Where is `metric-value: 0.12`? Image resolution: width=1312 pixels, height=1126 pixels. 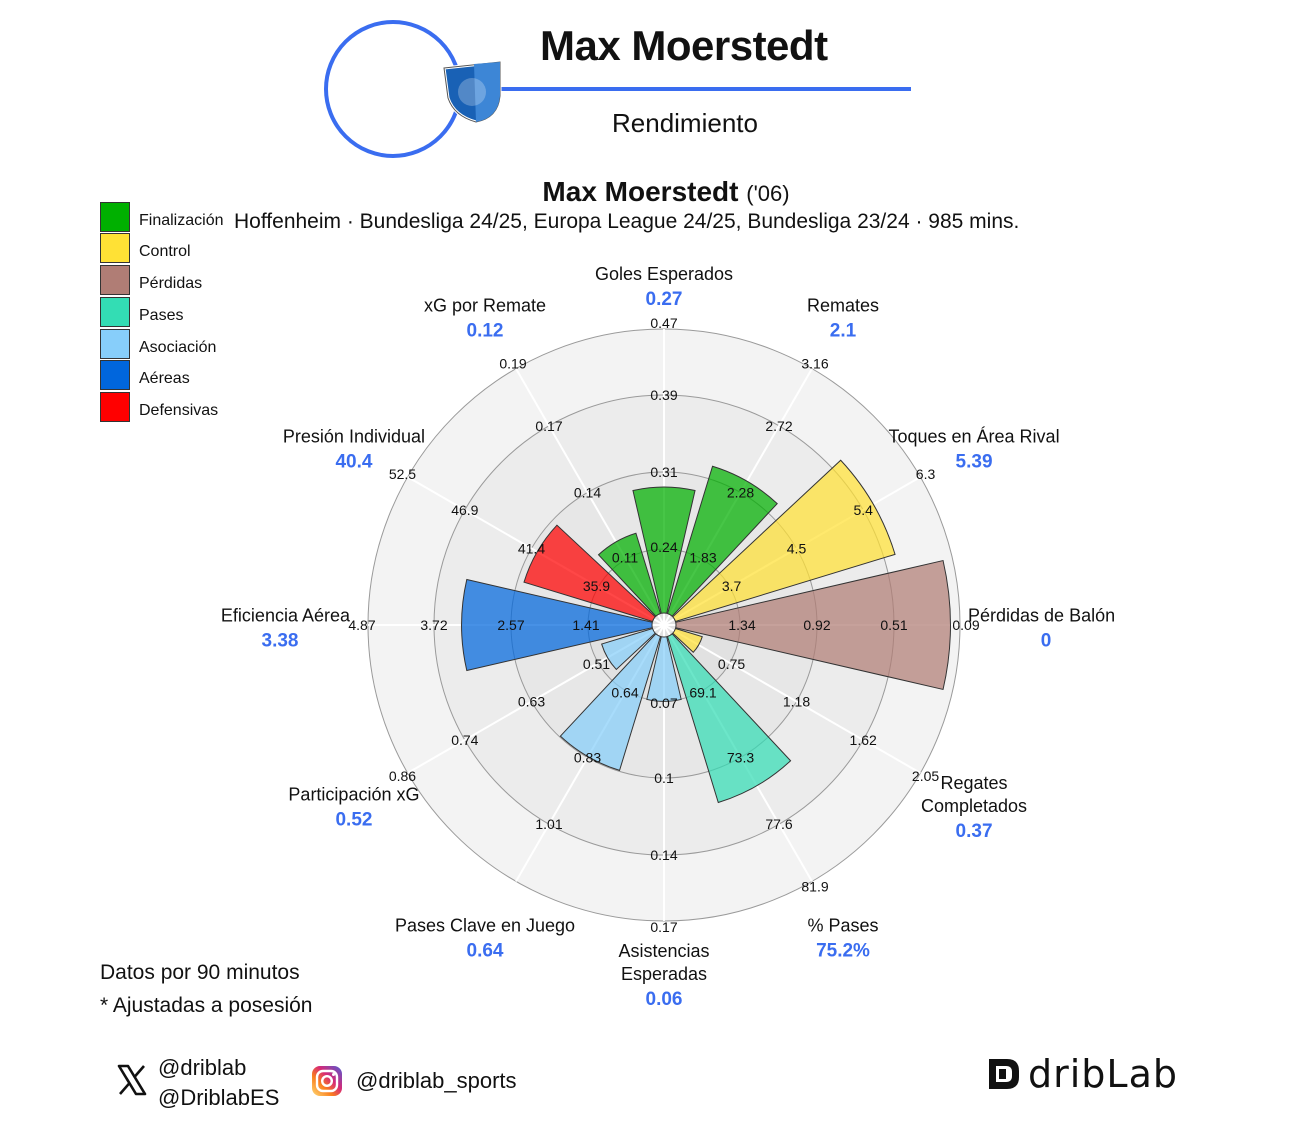
metric-value: 0.12 is located at coordinates (485, 330).